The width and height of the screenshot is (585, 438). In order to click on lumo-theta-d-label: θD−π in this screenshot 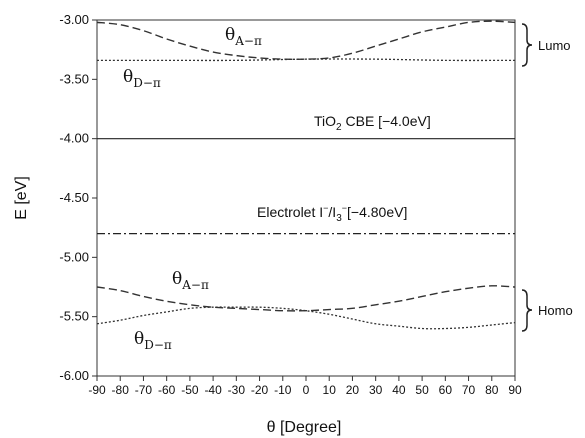, I will do `click(142, 78)`.